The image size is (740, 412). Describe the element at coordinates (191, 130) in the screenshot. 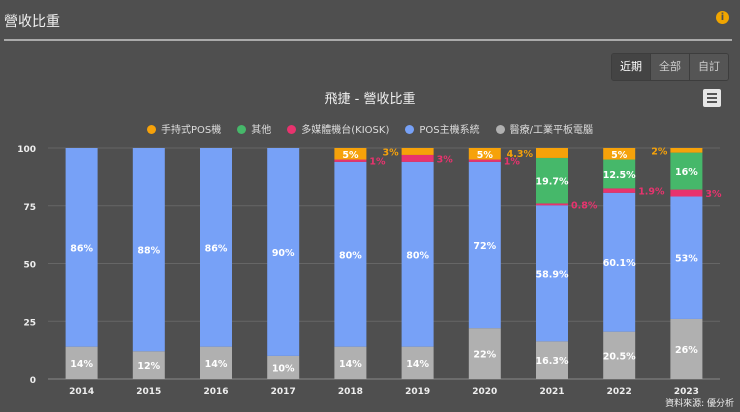

I see `legend-label: 手持式POS機` at that location.